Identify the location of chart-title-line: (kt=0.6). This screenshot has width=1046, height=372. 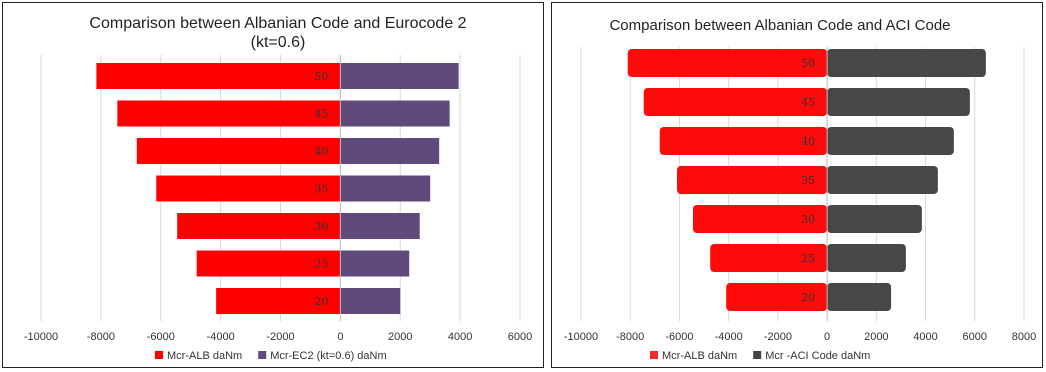
(278, 42).